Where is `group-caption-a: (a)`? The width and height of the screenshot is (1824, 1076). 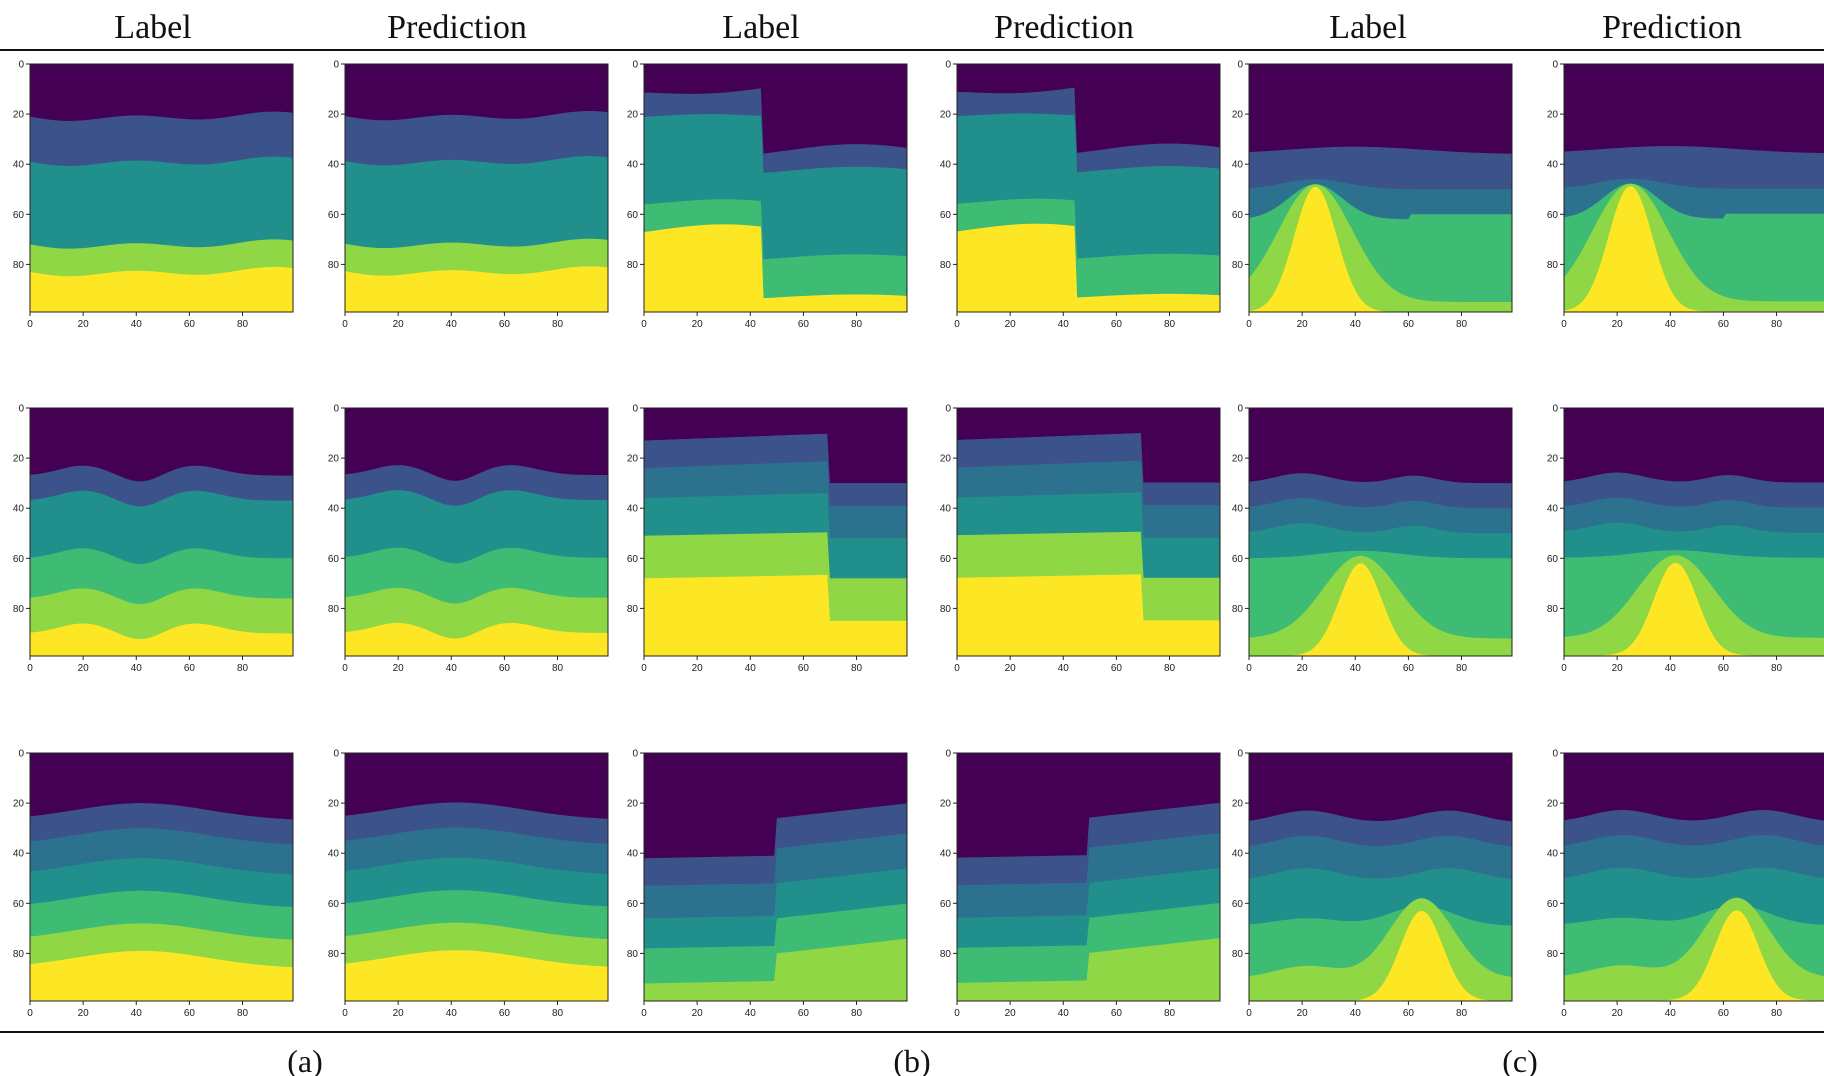
group-caption-a: (a) is located at coordinates (305, 1059).